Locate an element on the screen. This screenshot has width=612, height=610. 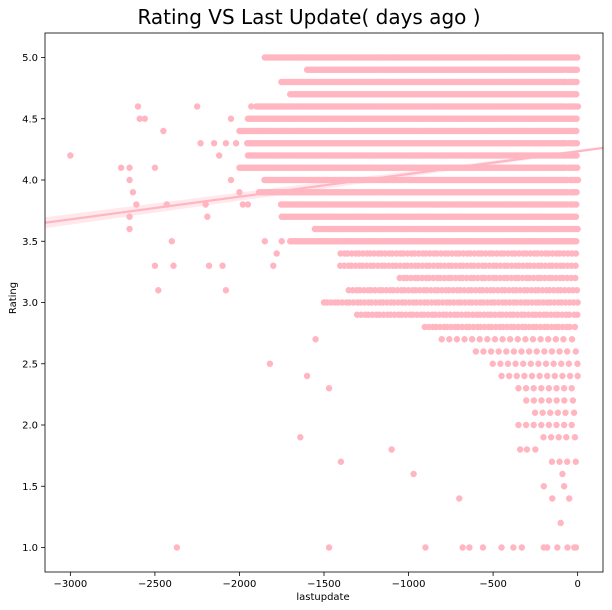
y-tick-label: 5.0 is located at coordinates (30, 58).